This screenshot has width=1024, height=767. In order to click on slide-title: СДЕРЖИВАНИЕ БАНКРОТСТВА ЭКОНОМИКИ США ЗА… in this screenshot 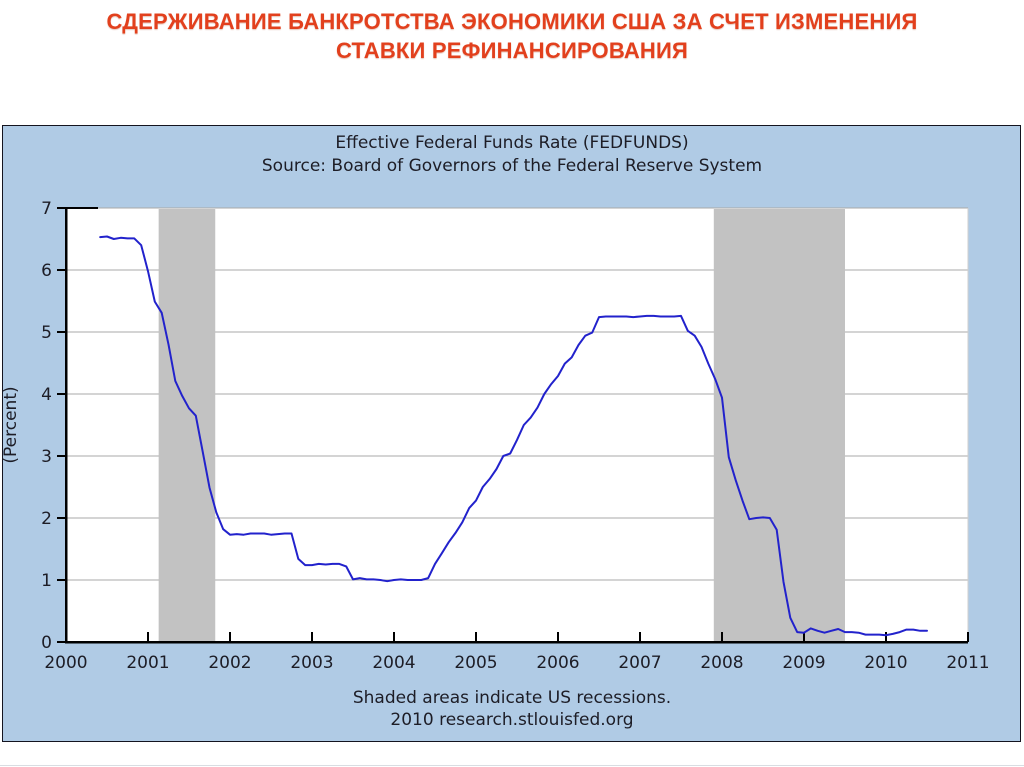, I will do `click(512, 36)`.